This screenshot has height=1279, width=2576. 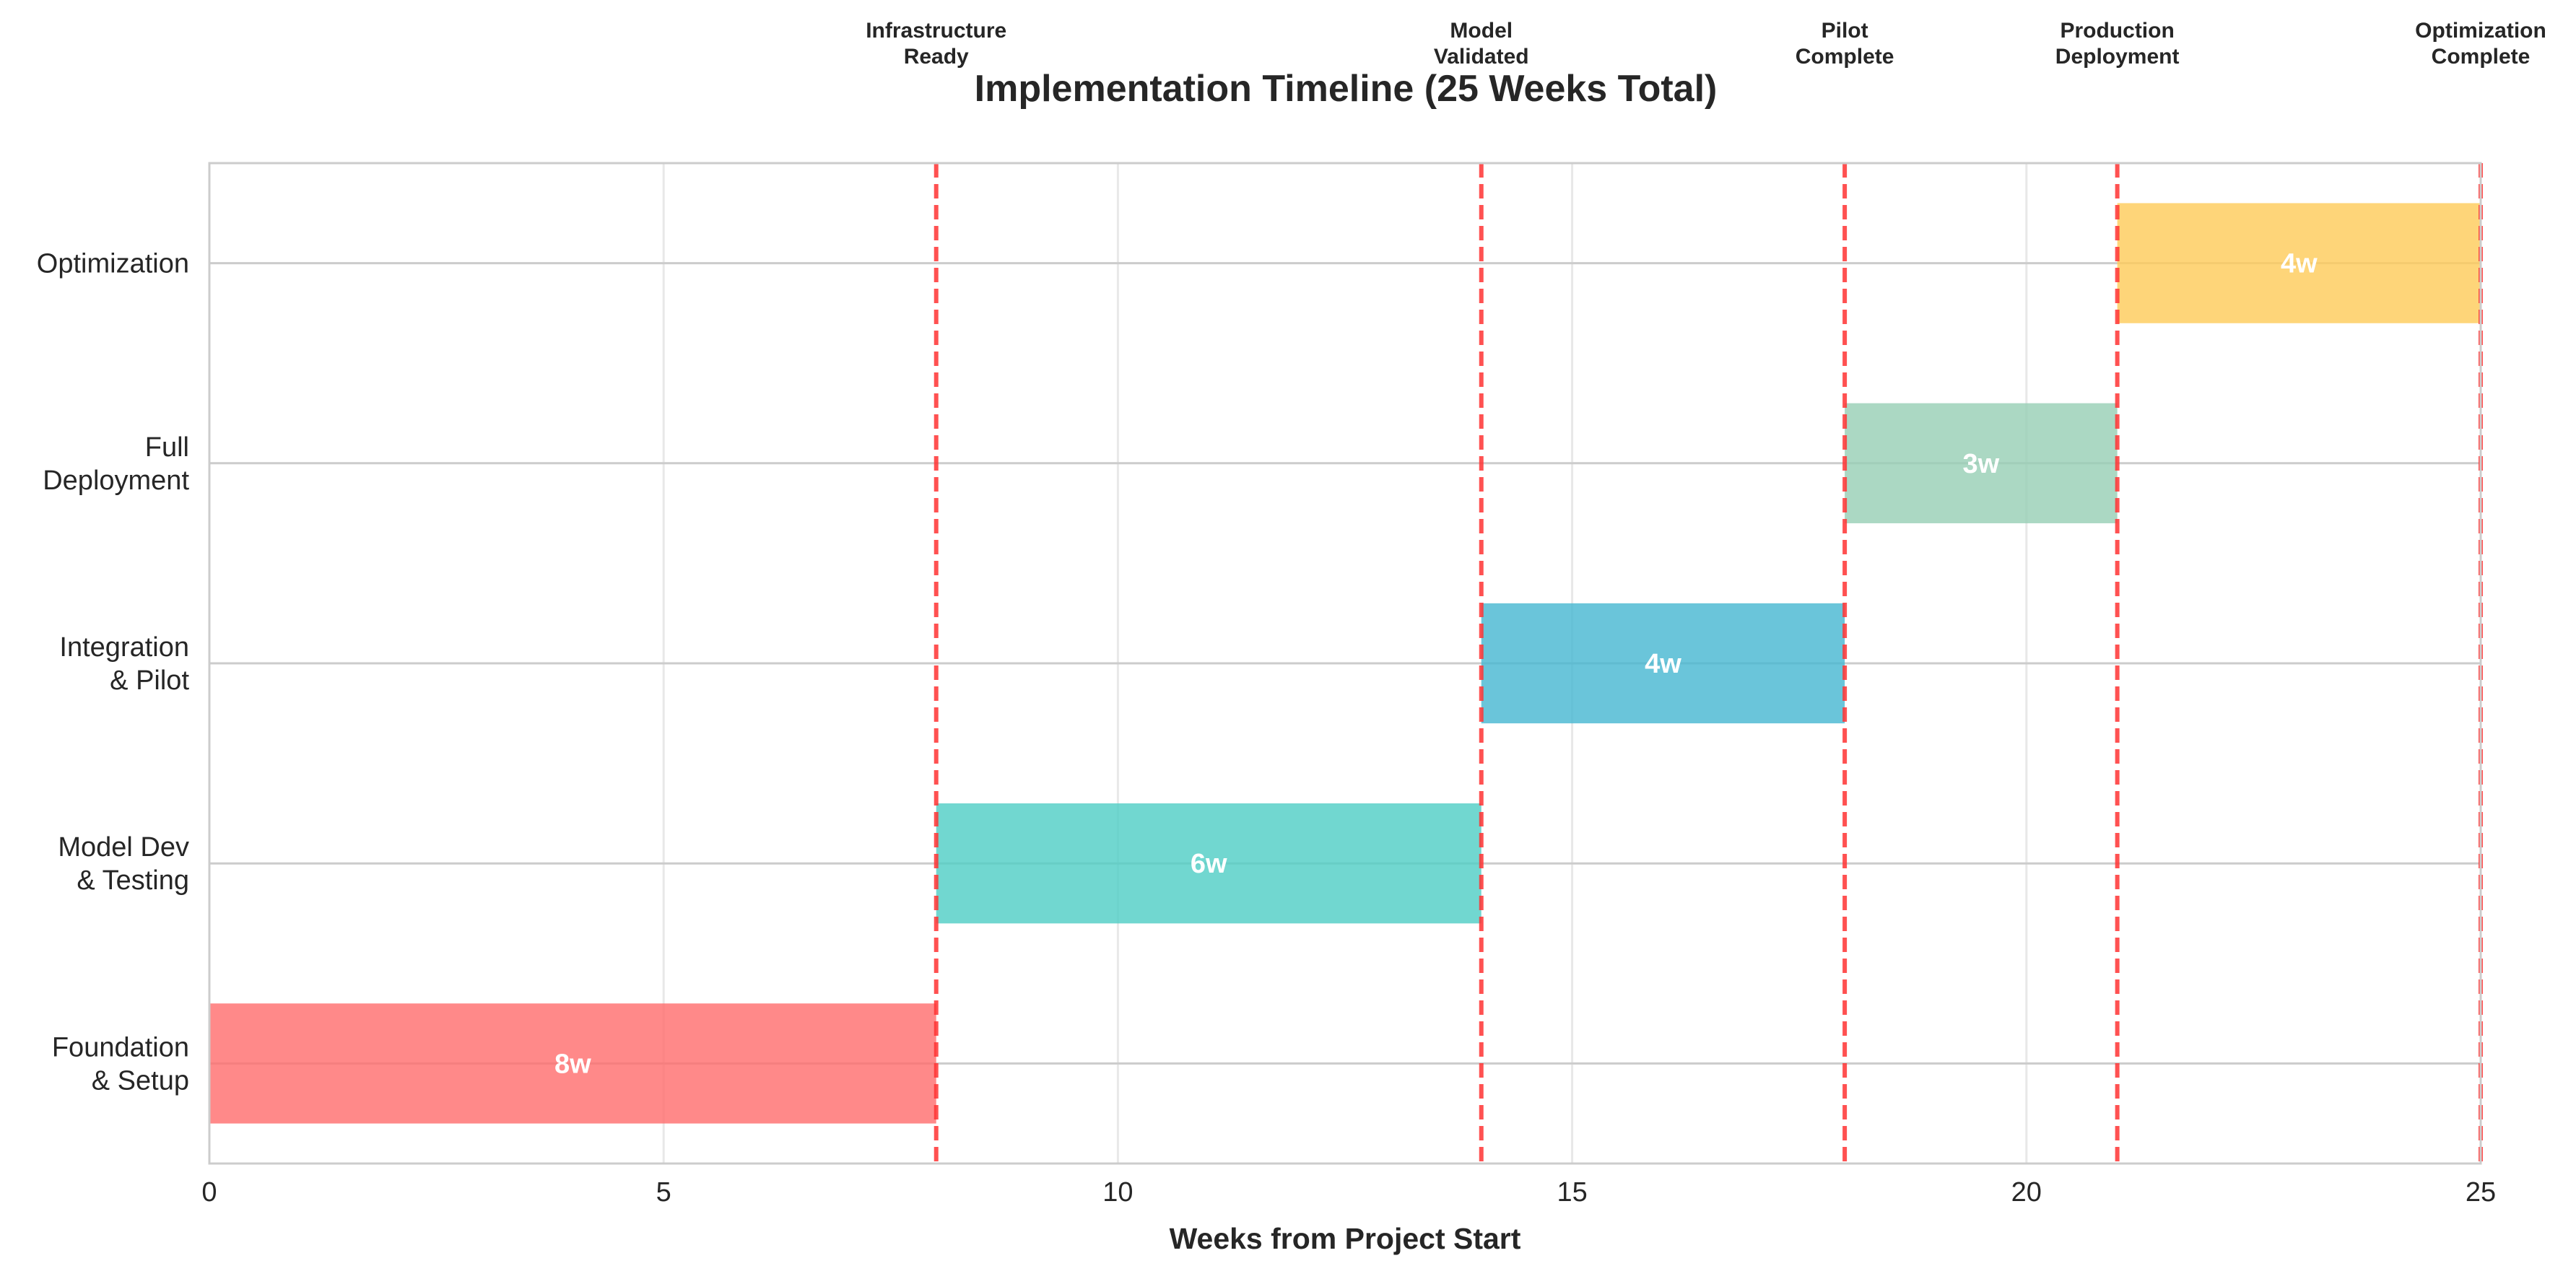 I want to click on task-duration-label: 8w, so click(x=572, y=1064).